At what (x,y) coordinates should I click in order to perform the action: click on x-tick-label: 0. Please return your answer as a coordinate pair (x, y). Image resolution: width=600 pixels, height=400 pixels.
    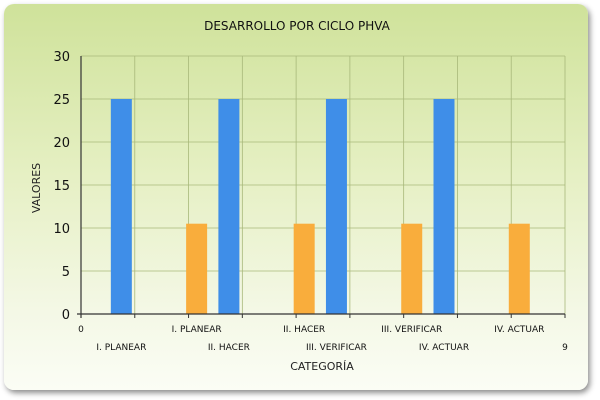
    Looking at the image, I should click on (81, 330).